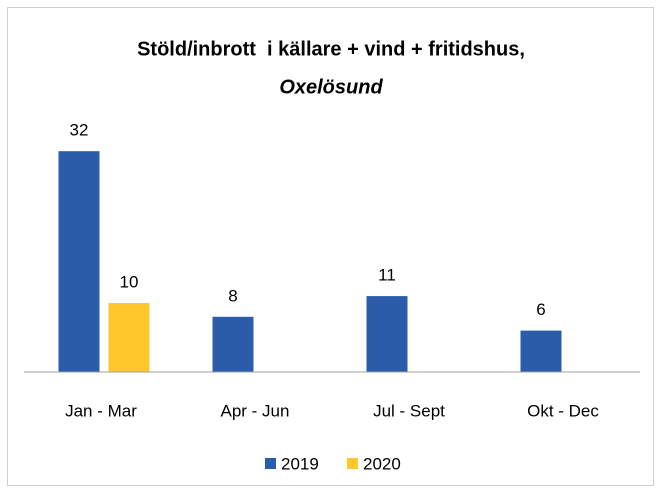 This screenshot has height=492, width=661. Describe the element at coordinates (255, 410) in the screenshot. I see `x-tick-label: Apr - Jun` at that location.